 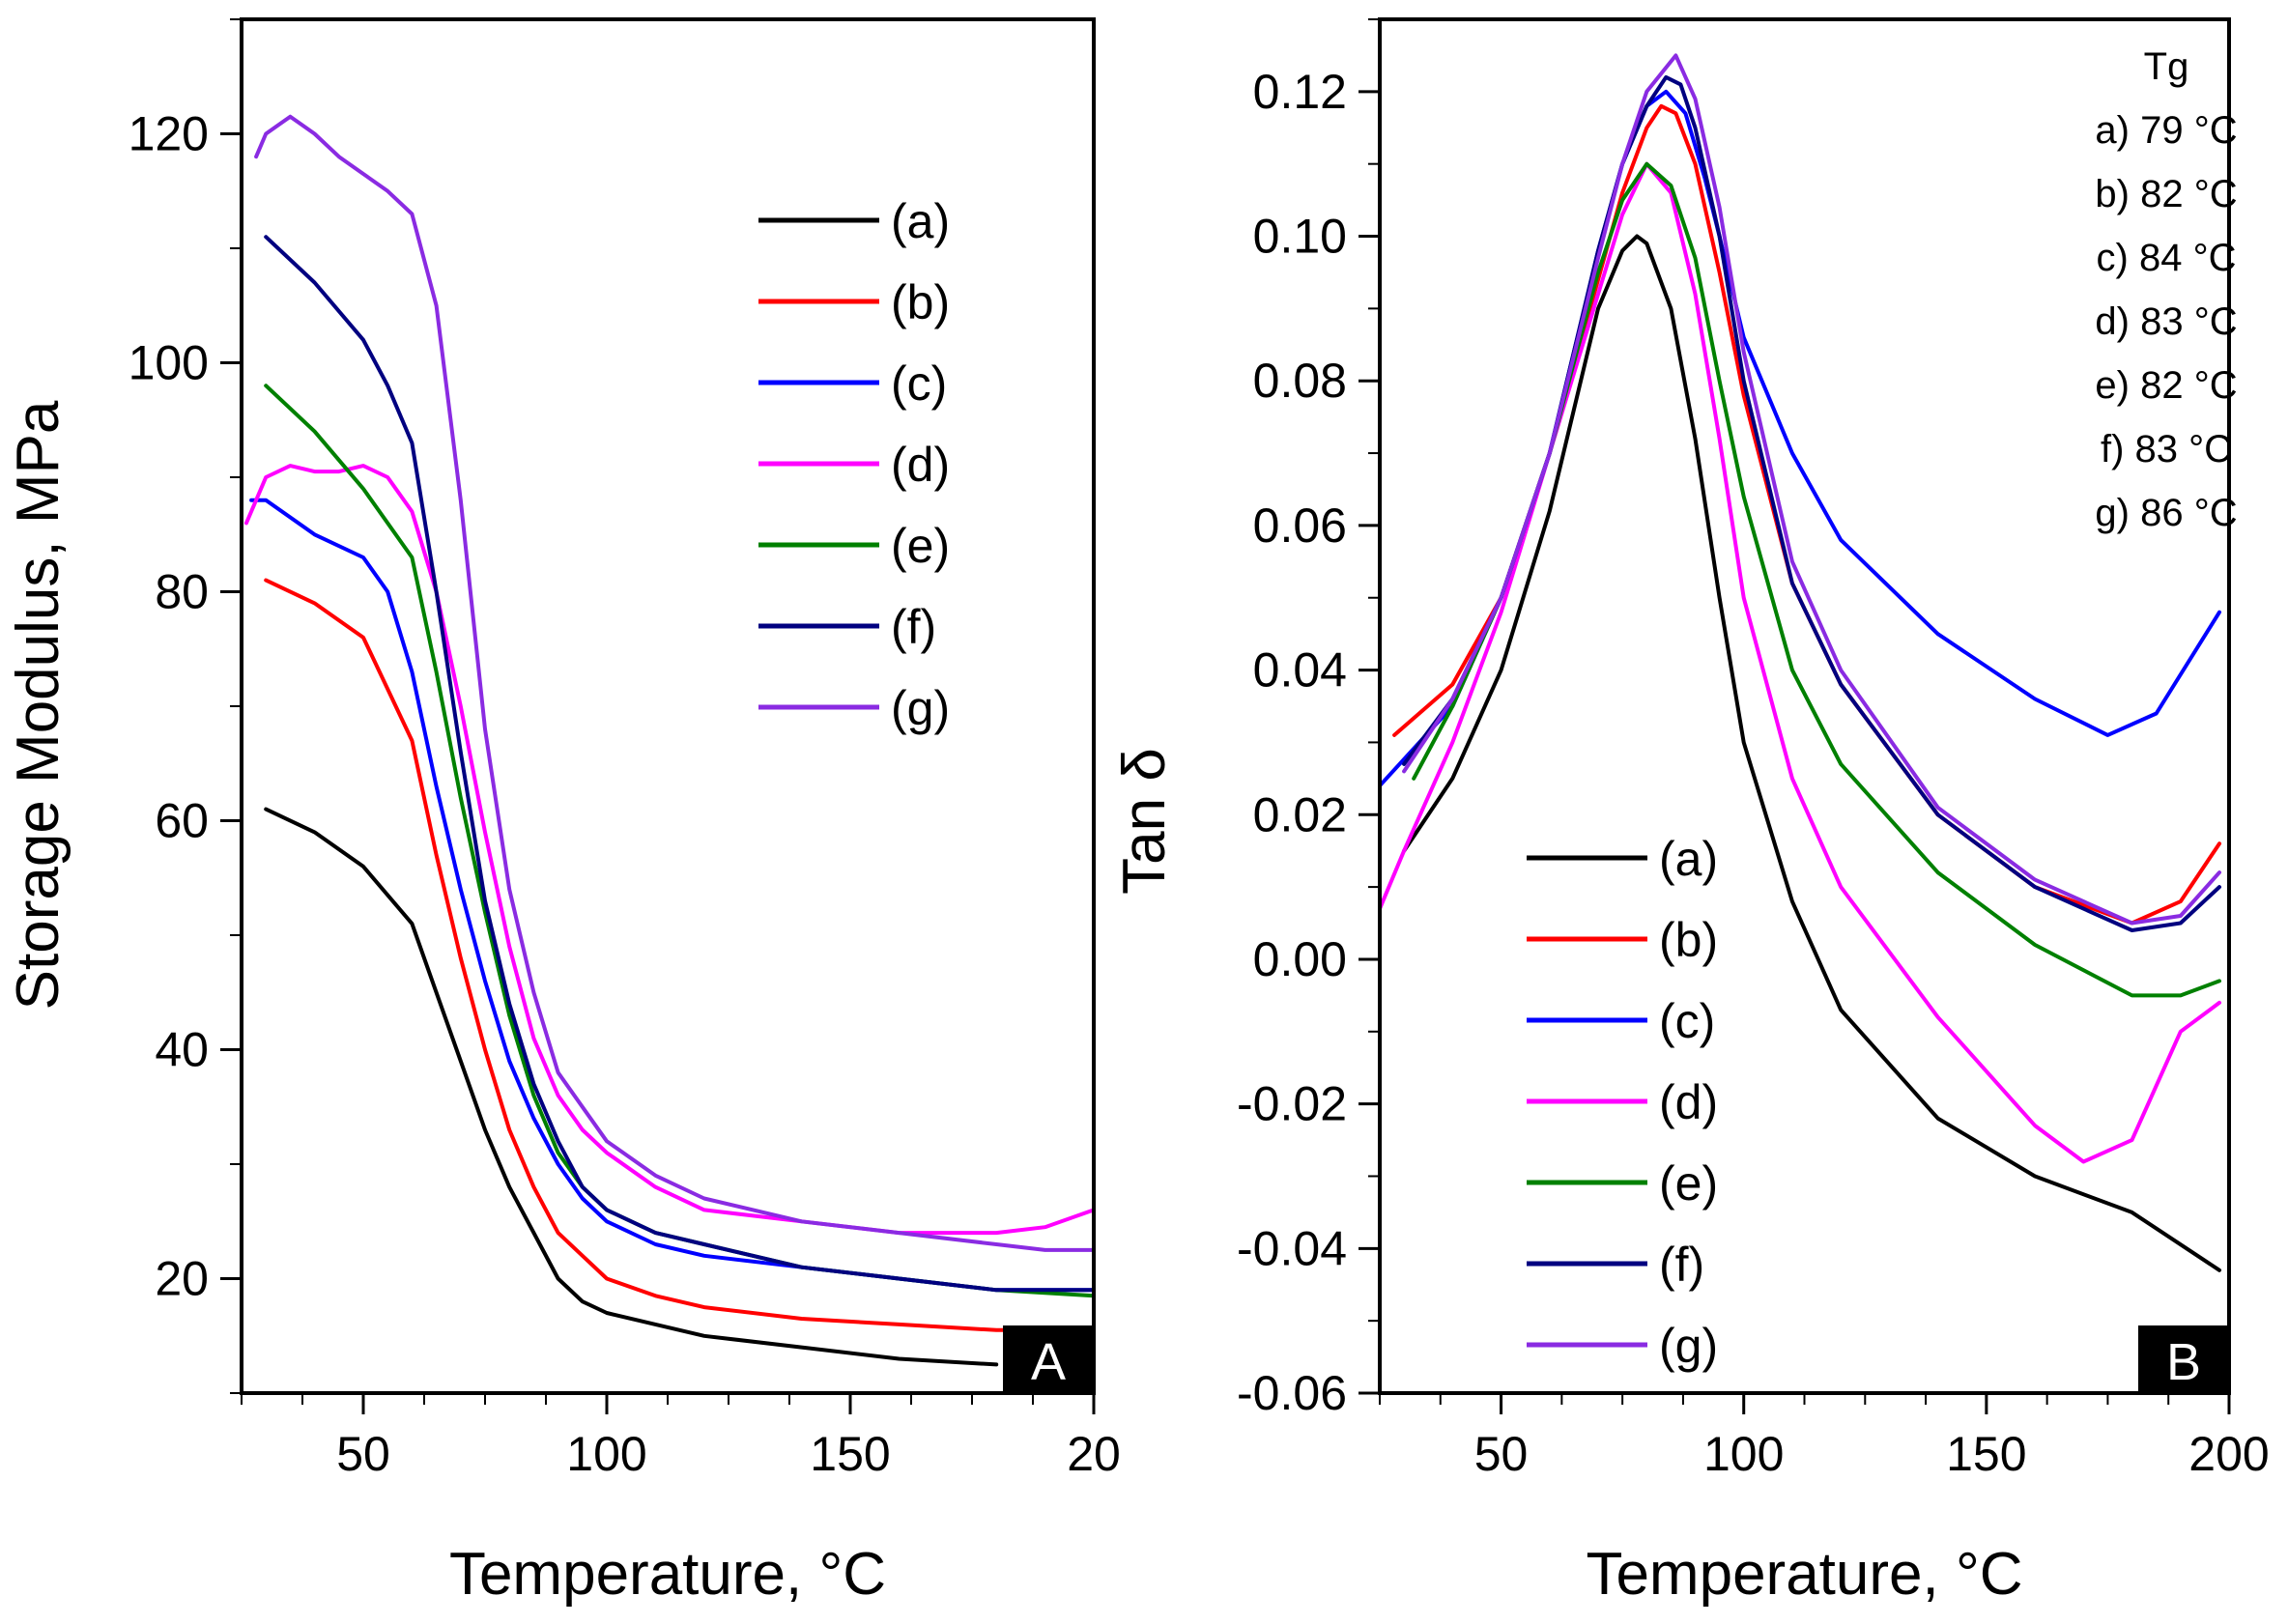 I want to click on y-tick-label: 0.08, so click(x=1300, y=381).